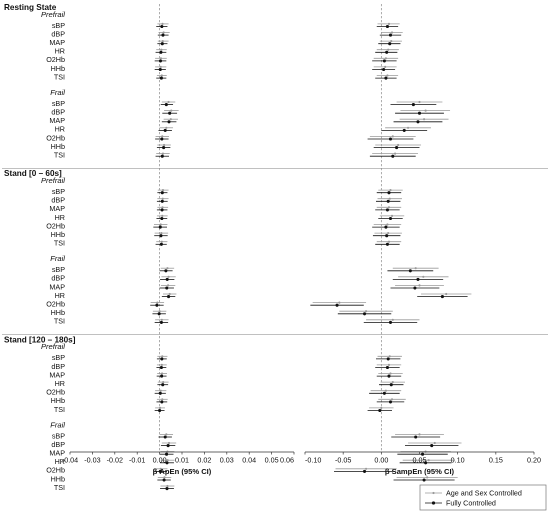 This screenshot has height=513, width=550. What do you see at coordinates (496, 460) in the screenshot?
I see `x-tick-label: 0.15` at bounding box center [496, 460].